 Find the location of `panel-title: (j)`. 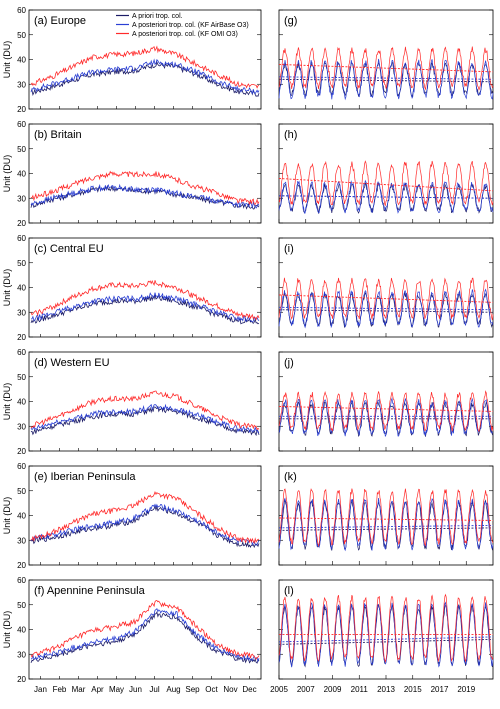

panel-title: (j) is located at coordinates (289, 363).